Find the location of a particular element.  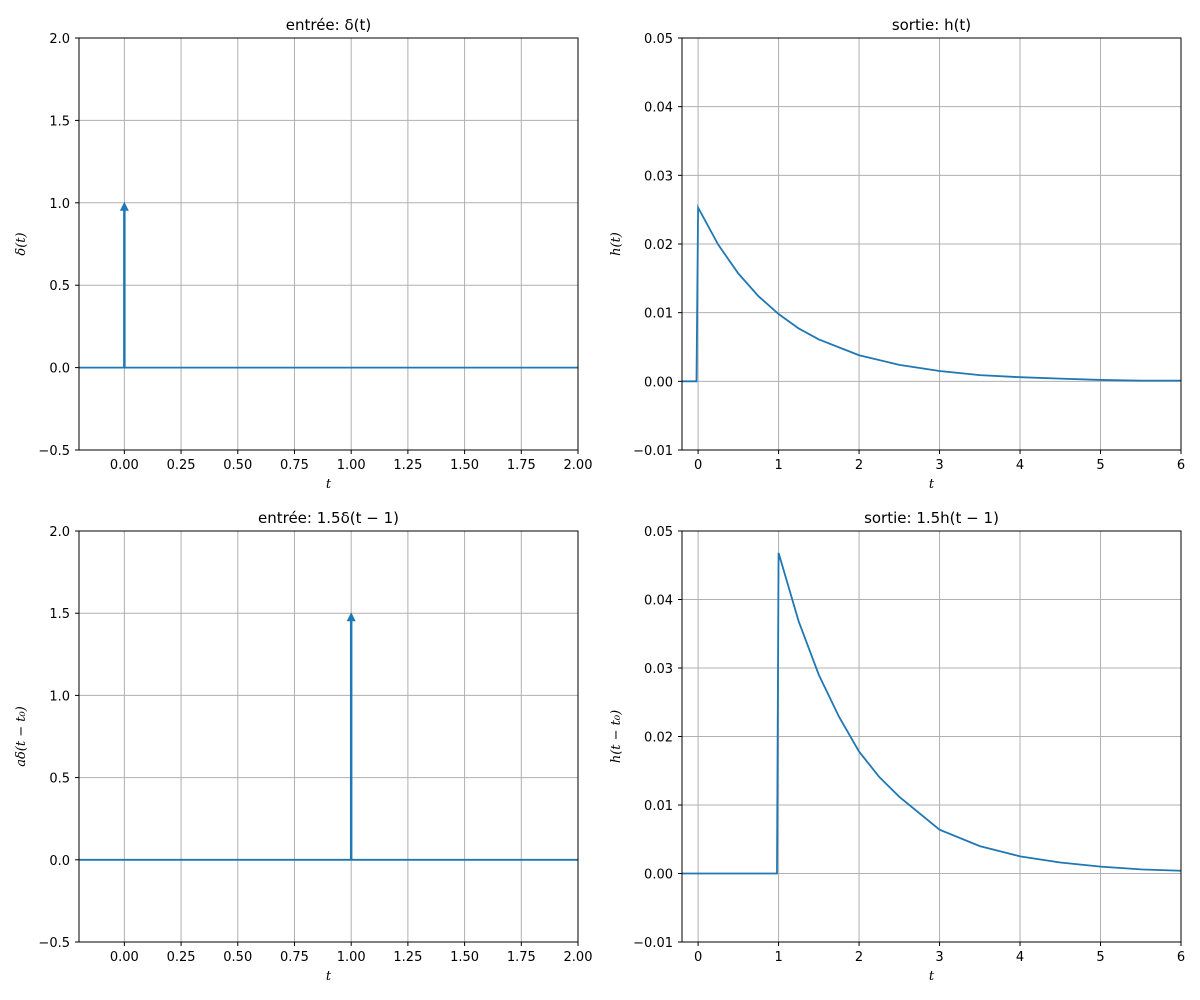

chart-title: sortie: h(t) is located at coordinates (931, 25).